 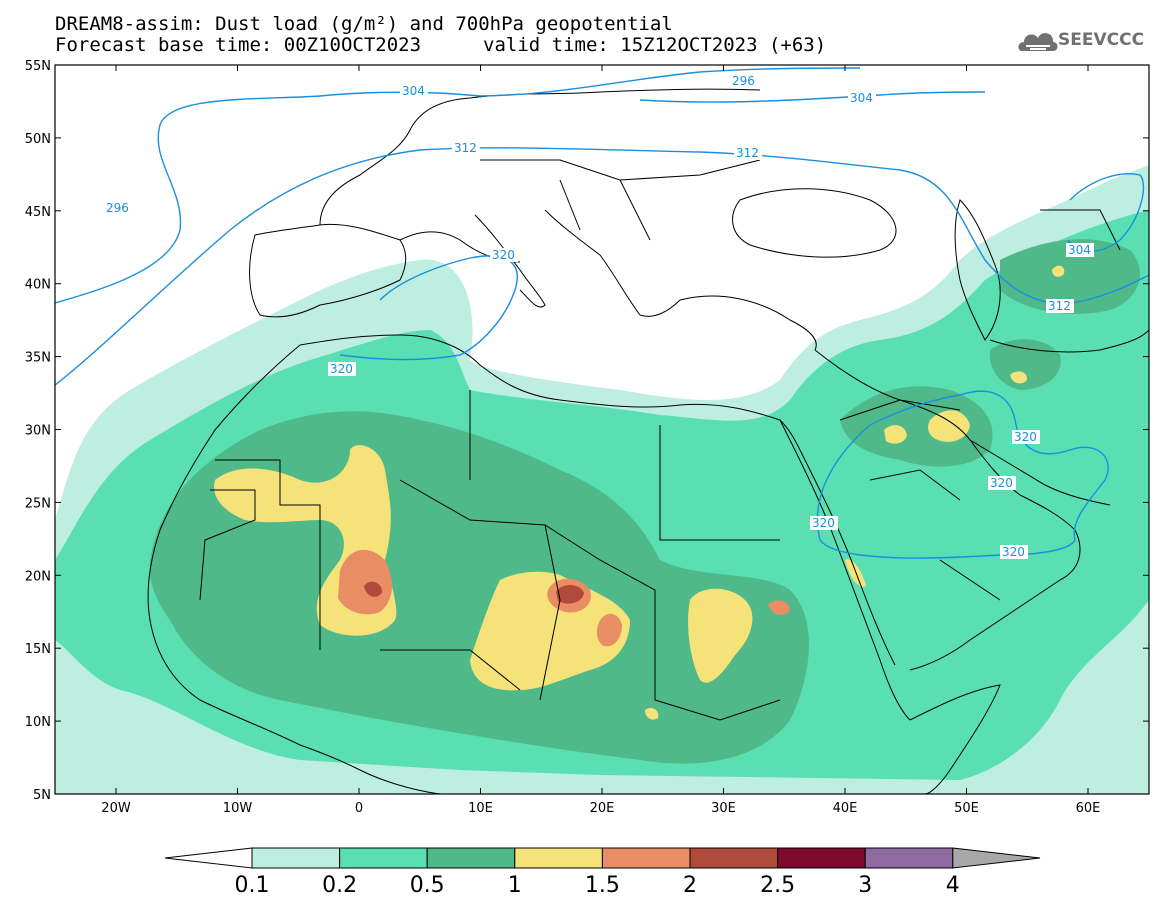 I want to click on colorbar-label: 2, so click(x=690, y=885).